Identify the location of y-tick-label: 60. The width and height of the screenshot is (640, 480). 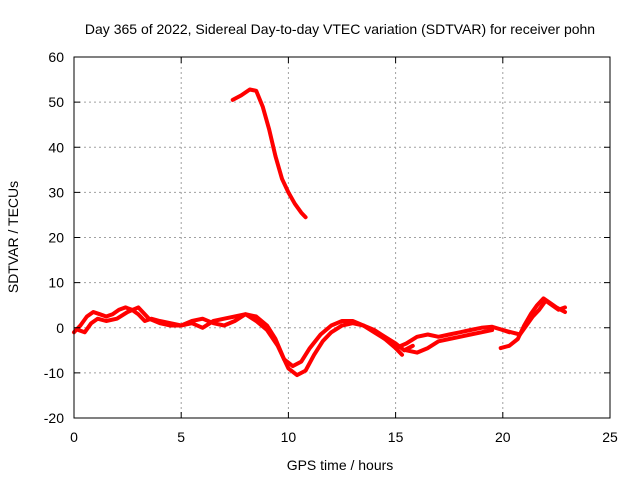
(56, 57).